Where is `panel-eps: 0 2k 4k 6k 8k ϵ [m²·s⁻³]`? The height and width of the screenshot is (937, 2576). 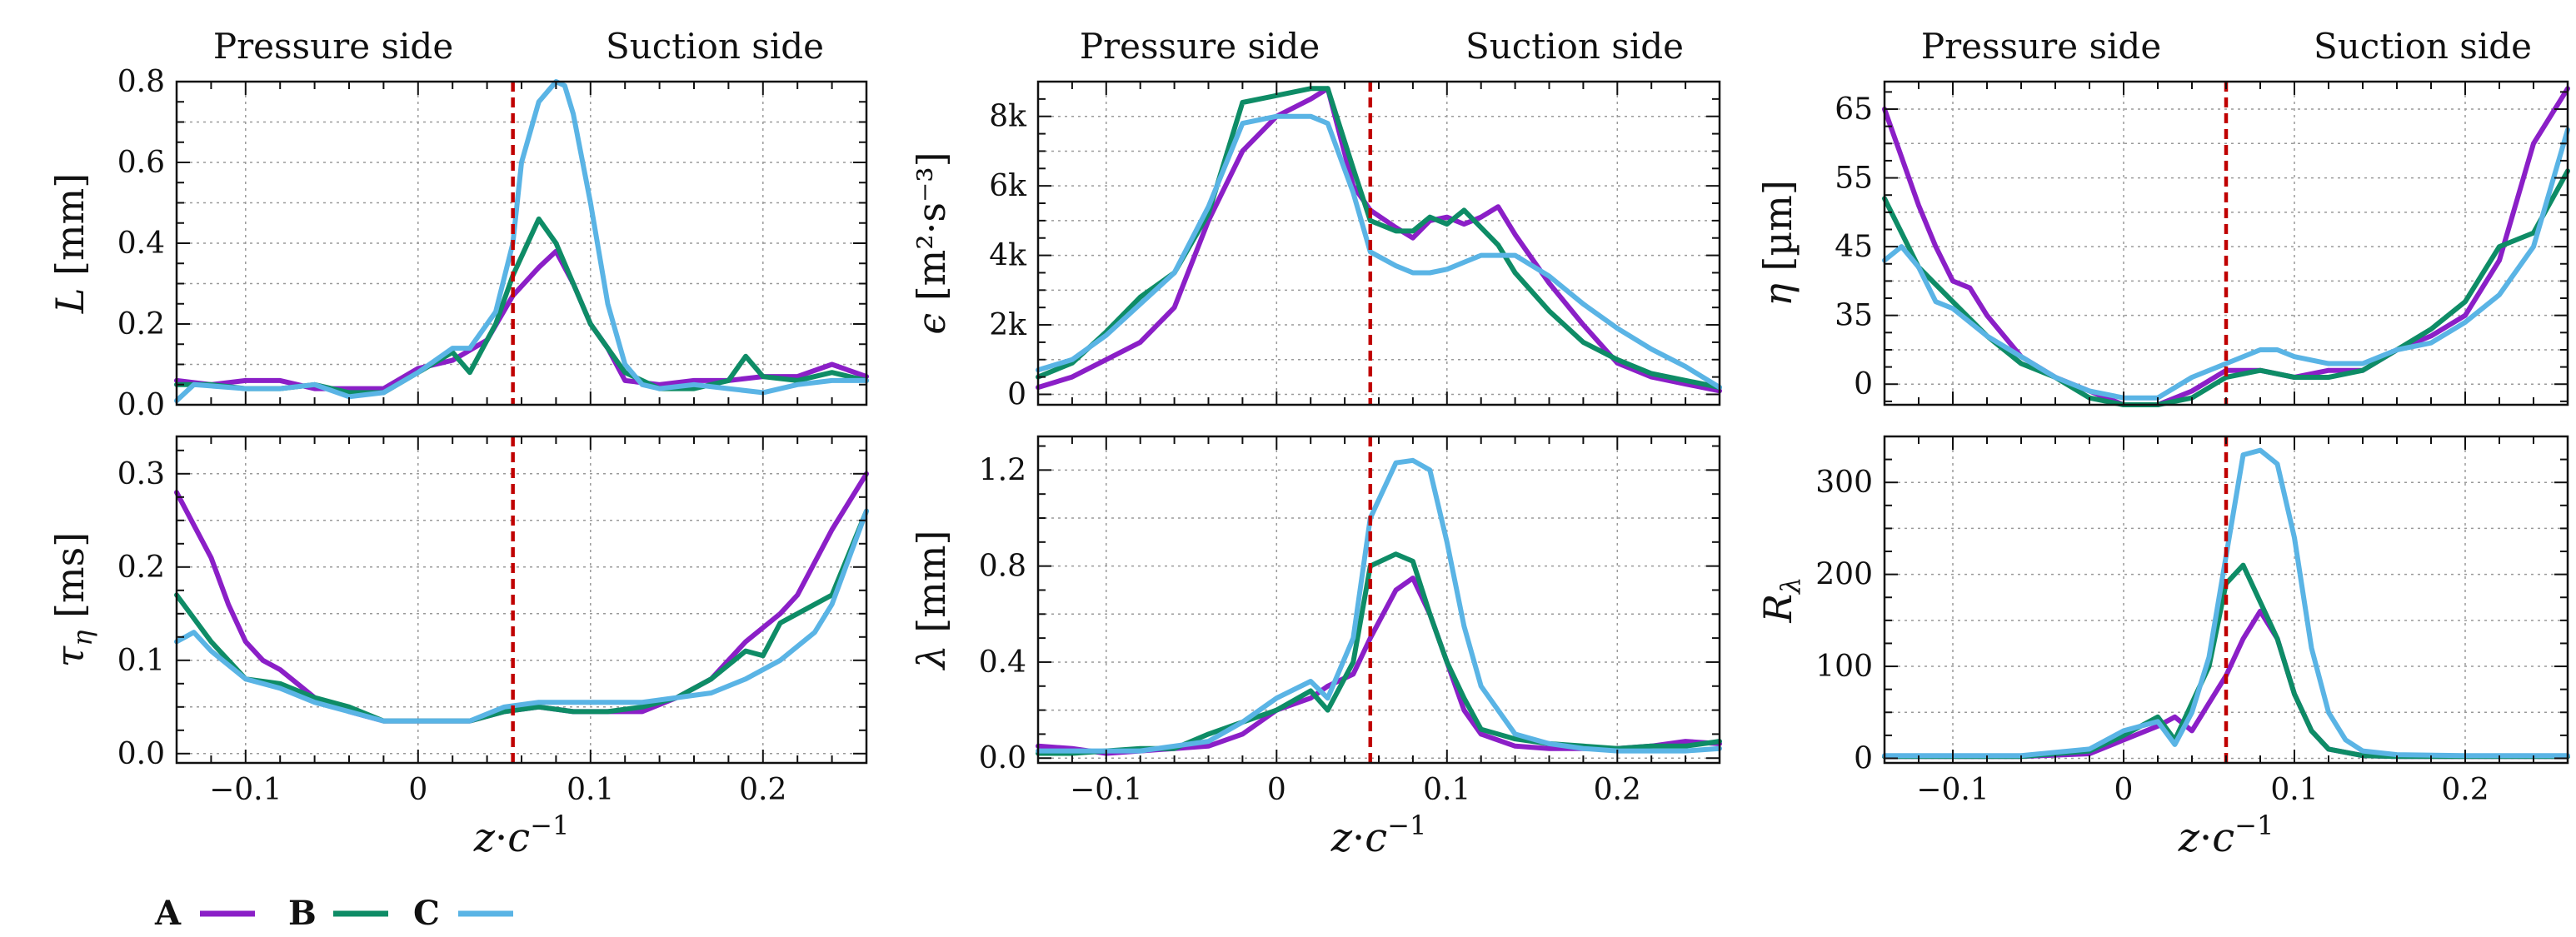 panel-eps: 0 2k 4k 6k 8k ϵ [m²·s⁻³] is located at coordinates (1315, 245).